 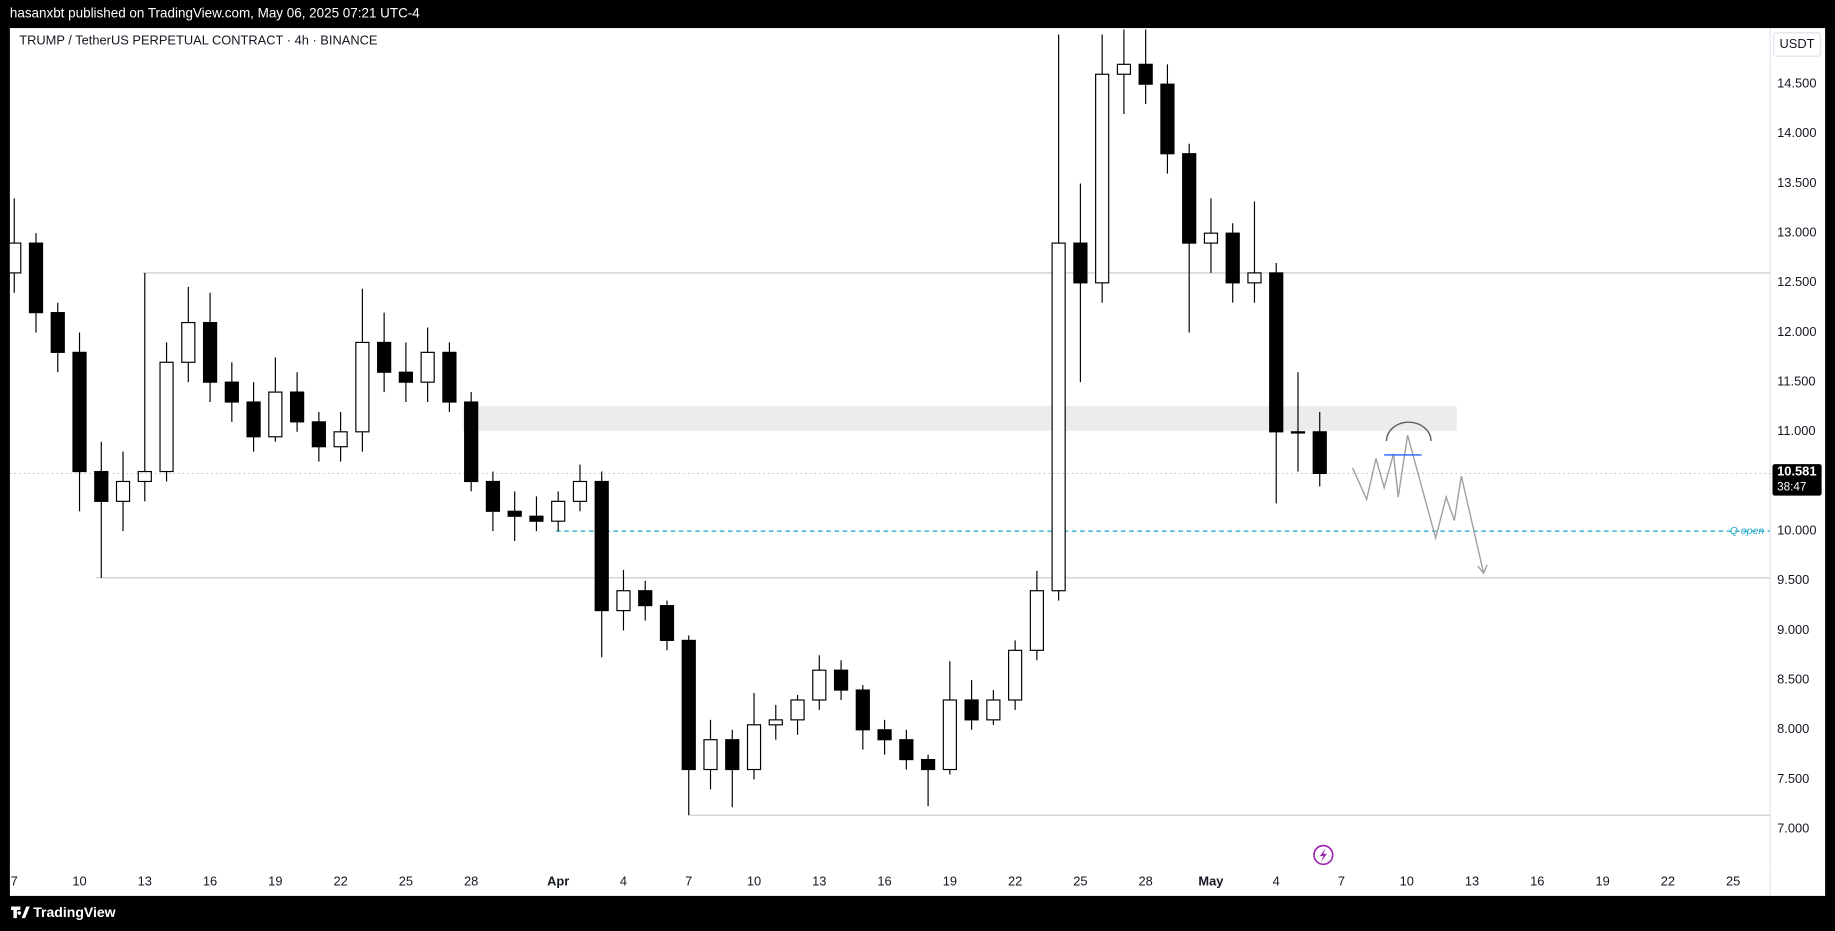 What do you see at coordinates (1276, 880) in the screenshot?
I see `x-tick-label: 4` at bounding box center [1276, 880].